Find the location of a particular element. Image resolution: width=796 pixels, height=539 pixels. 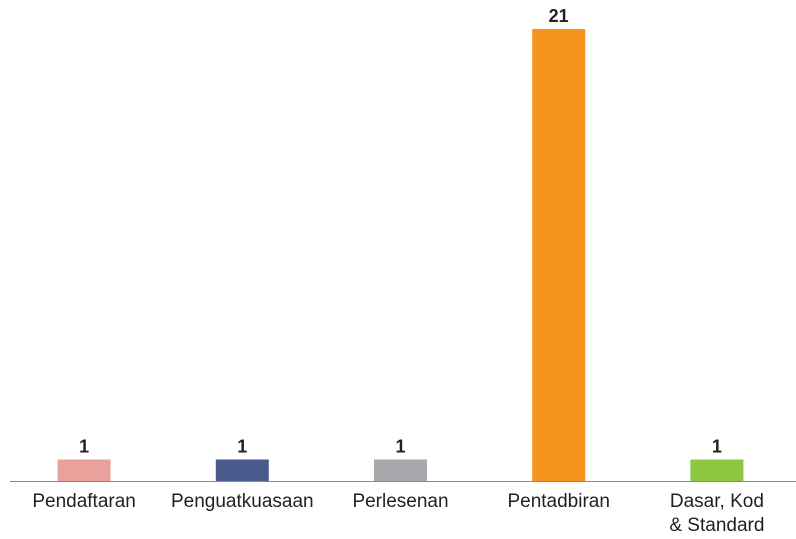

x-tick-label: Dasar, Kod & Standard is located at coordinates (717, 513).